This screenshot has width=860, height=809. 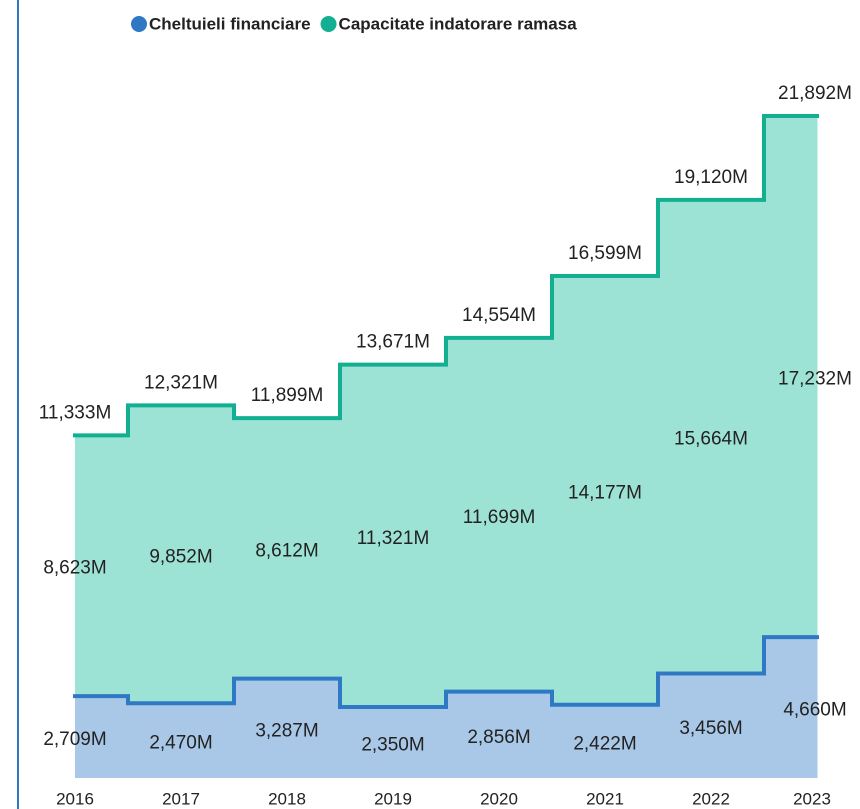 I want to click on legend-label: Cheltuieli financiare, so click(x=230, y=23).